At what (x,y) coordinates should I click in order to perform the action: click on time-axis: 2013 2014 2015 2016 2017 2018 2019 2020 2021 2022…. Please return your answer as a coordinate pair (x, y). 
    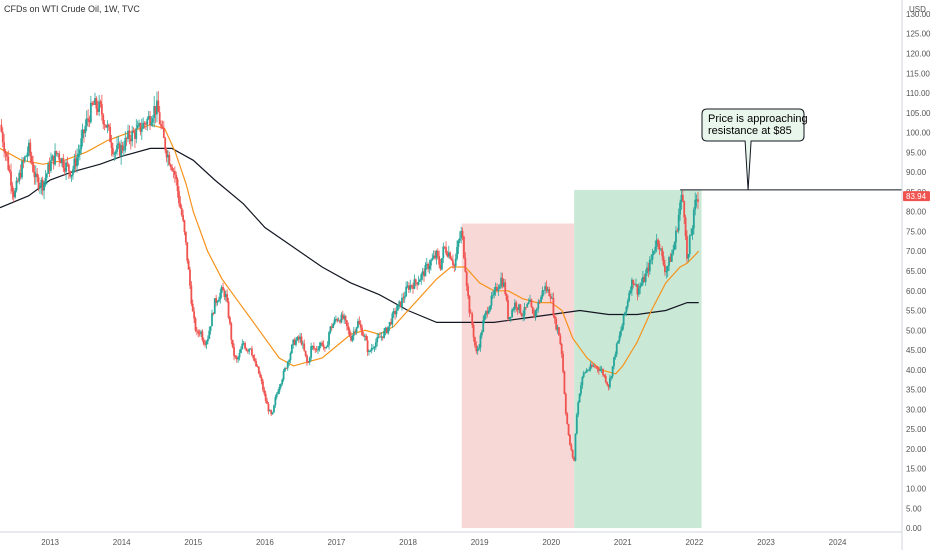
    Looking at the image, I should click on (451, 539).